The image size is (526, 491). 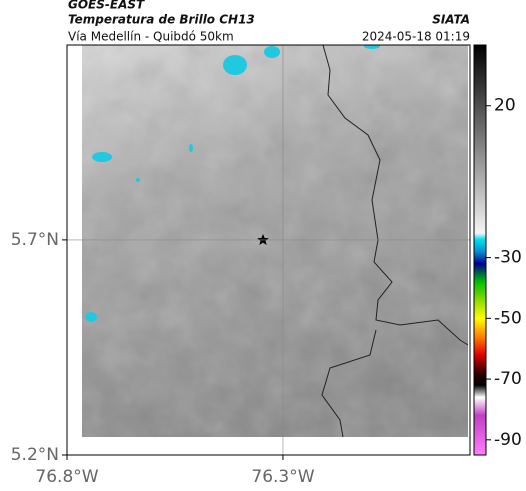 I want to click on x-tick-label: 76.8°W, so click(x=66, y=477).